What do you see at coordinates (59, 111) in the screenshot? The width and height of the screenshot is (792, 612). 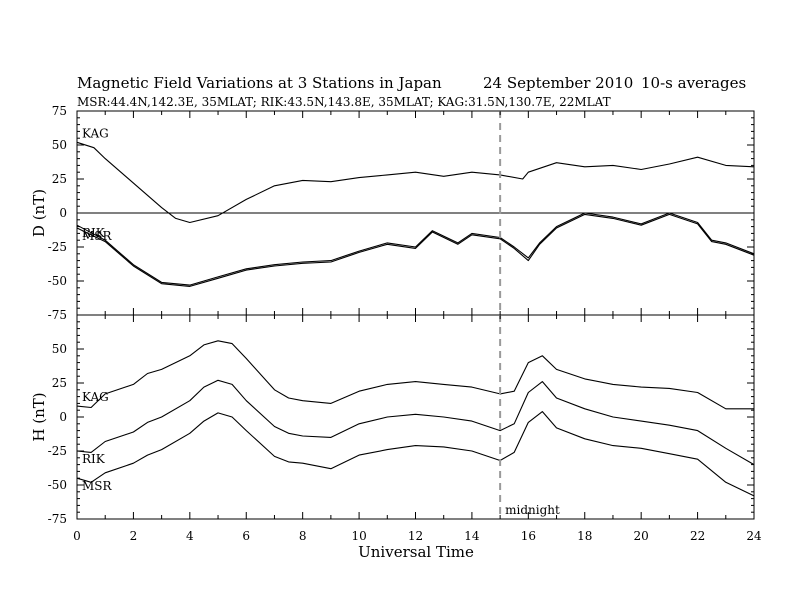 I see `y-tick-label: 75` at bounding box center [59, 111].